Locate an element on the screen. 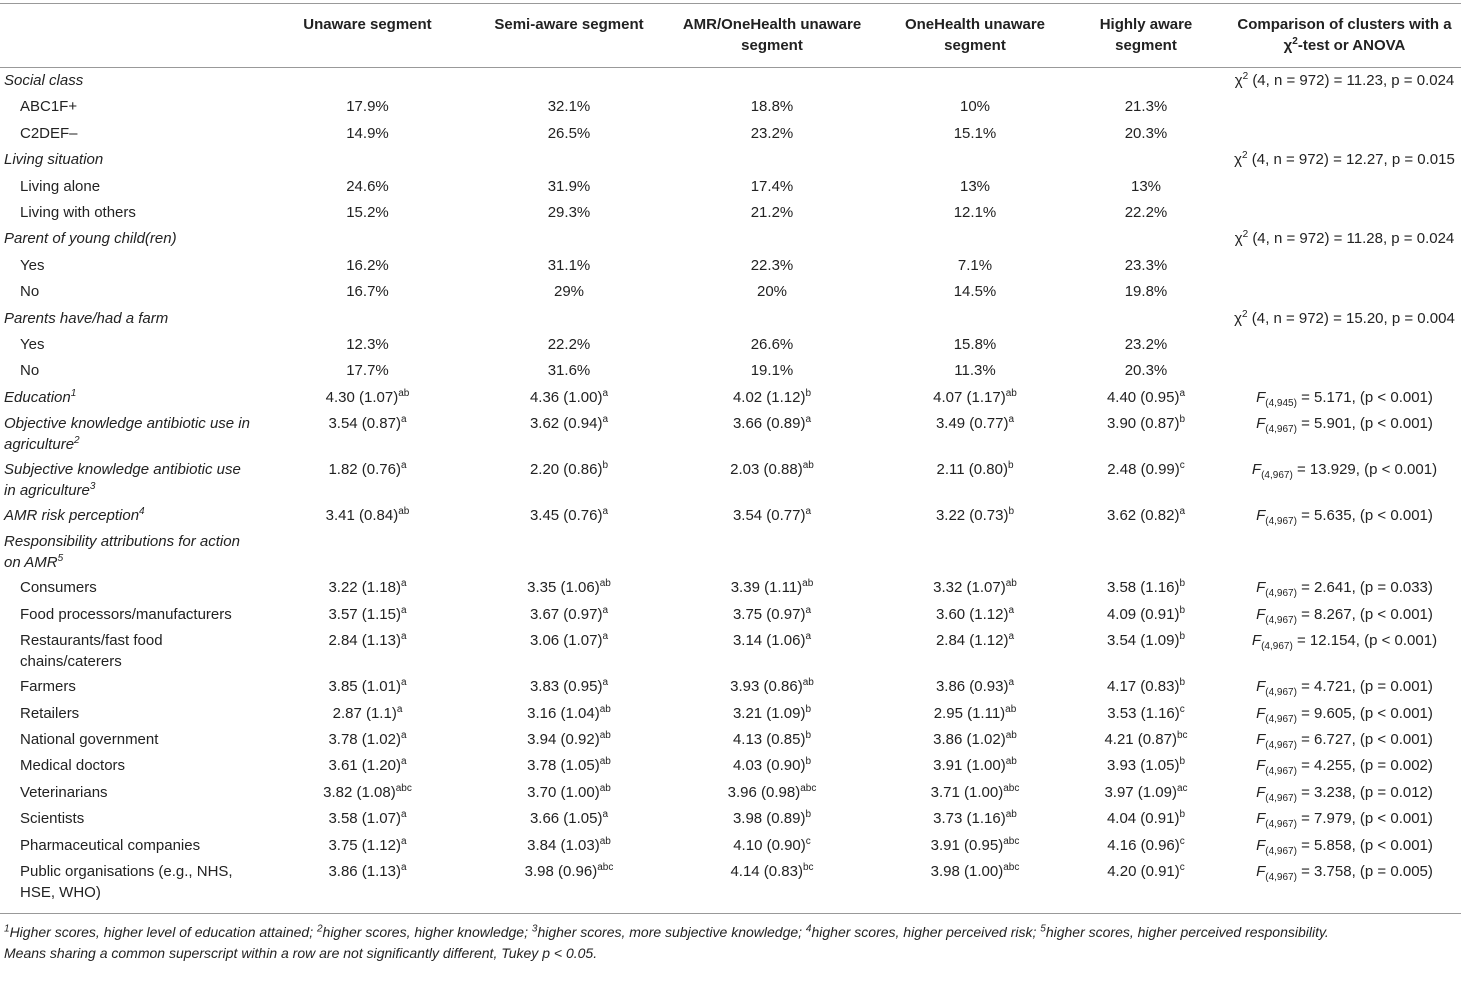 This screenshot has height=981, width=1461. cell-value: 2.03 (0.88) is located at coordinates (766, 470).